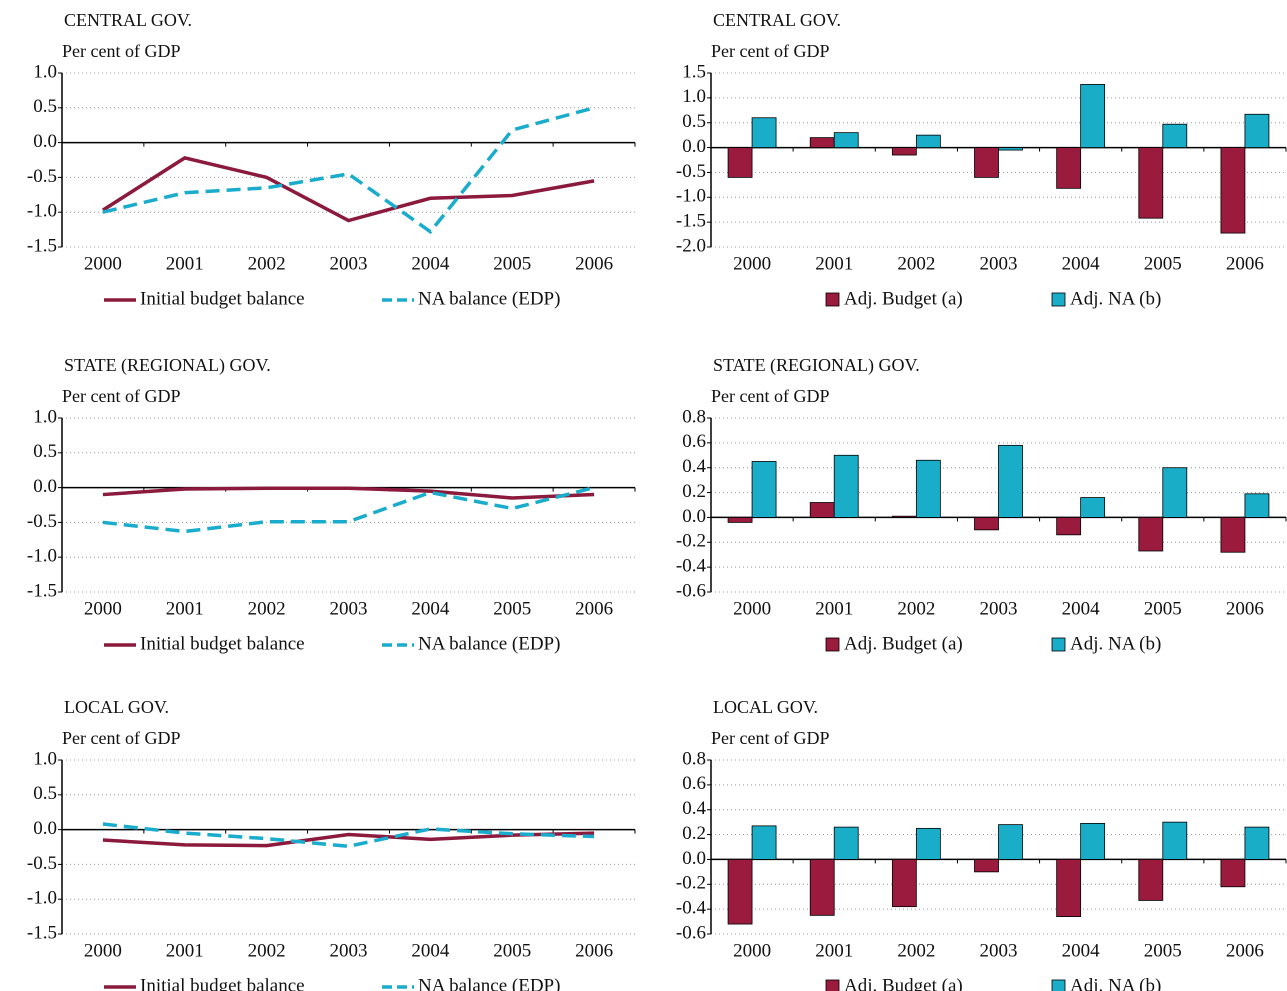 The image size is (1287, 991). What do you see at coordinates (694, 441) in the screenshot?
I see `y-tick-label: 0.6` at bounding box center [694, 441].